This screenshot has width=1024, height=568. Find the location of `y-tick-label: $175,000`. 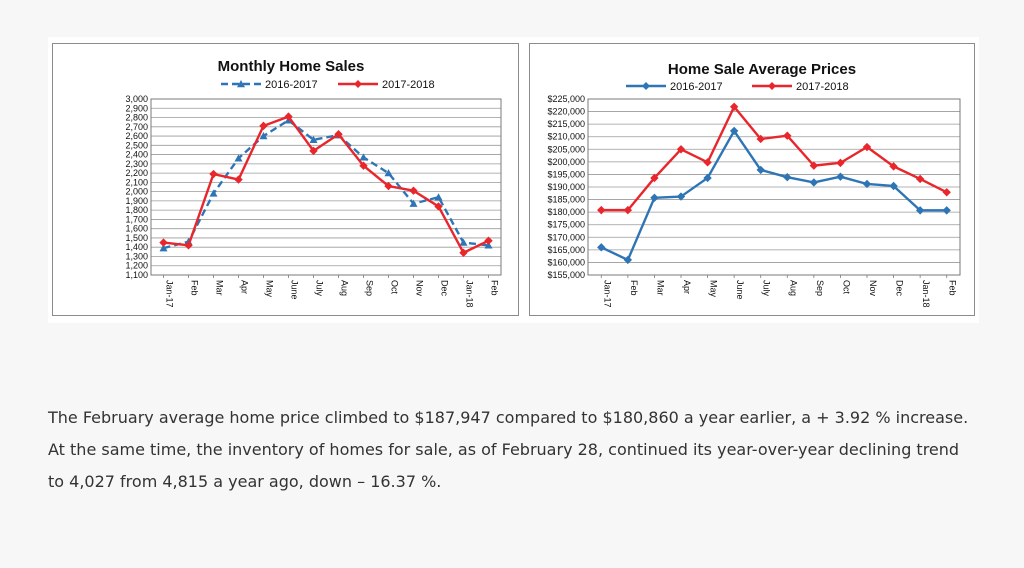

y-tick-label: $175,000 is located at coordinates (566, 225).